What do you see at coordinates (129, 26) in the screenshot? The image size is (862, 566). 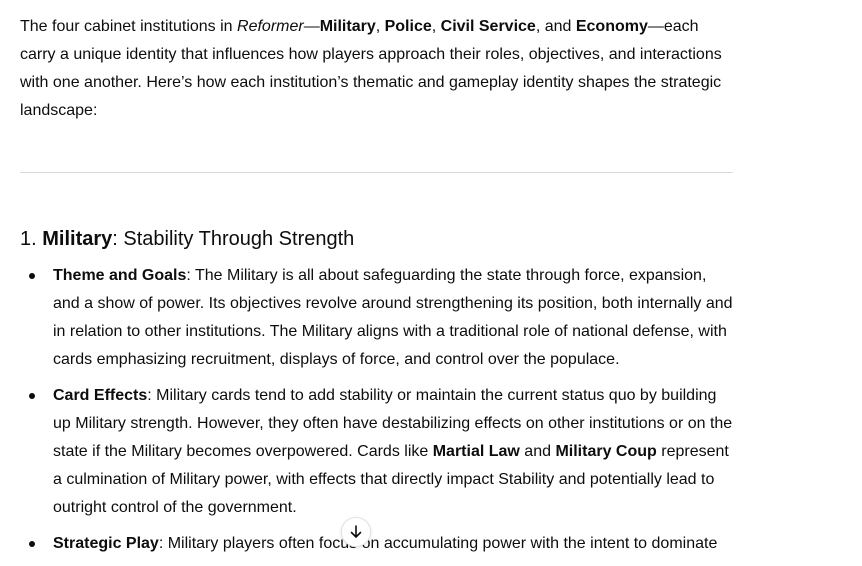 I see `intro-text: The four cabinet institutions in` at bounding box center [129, 26].